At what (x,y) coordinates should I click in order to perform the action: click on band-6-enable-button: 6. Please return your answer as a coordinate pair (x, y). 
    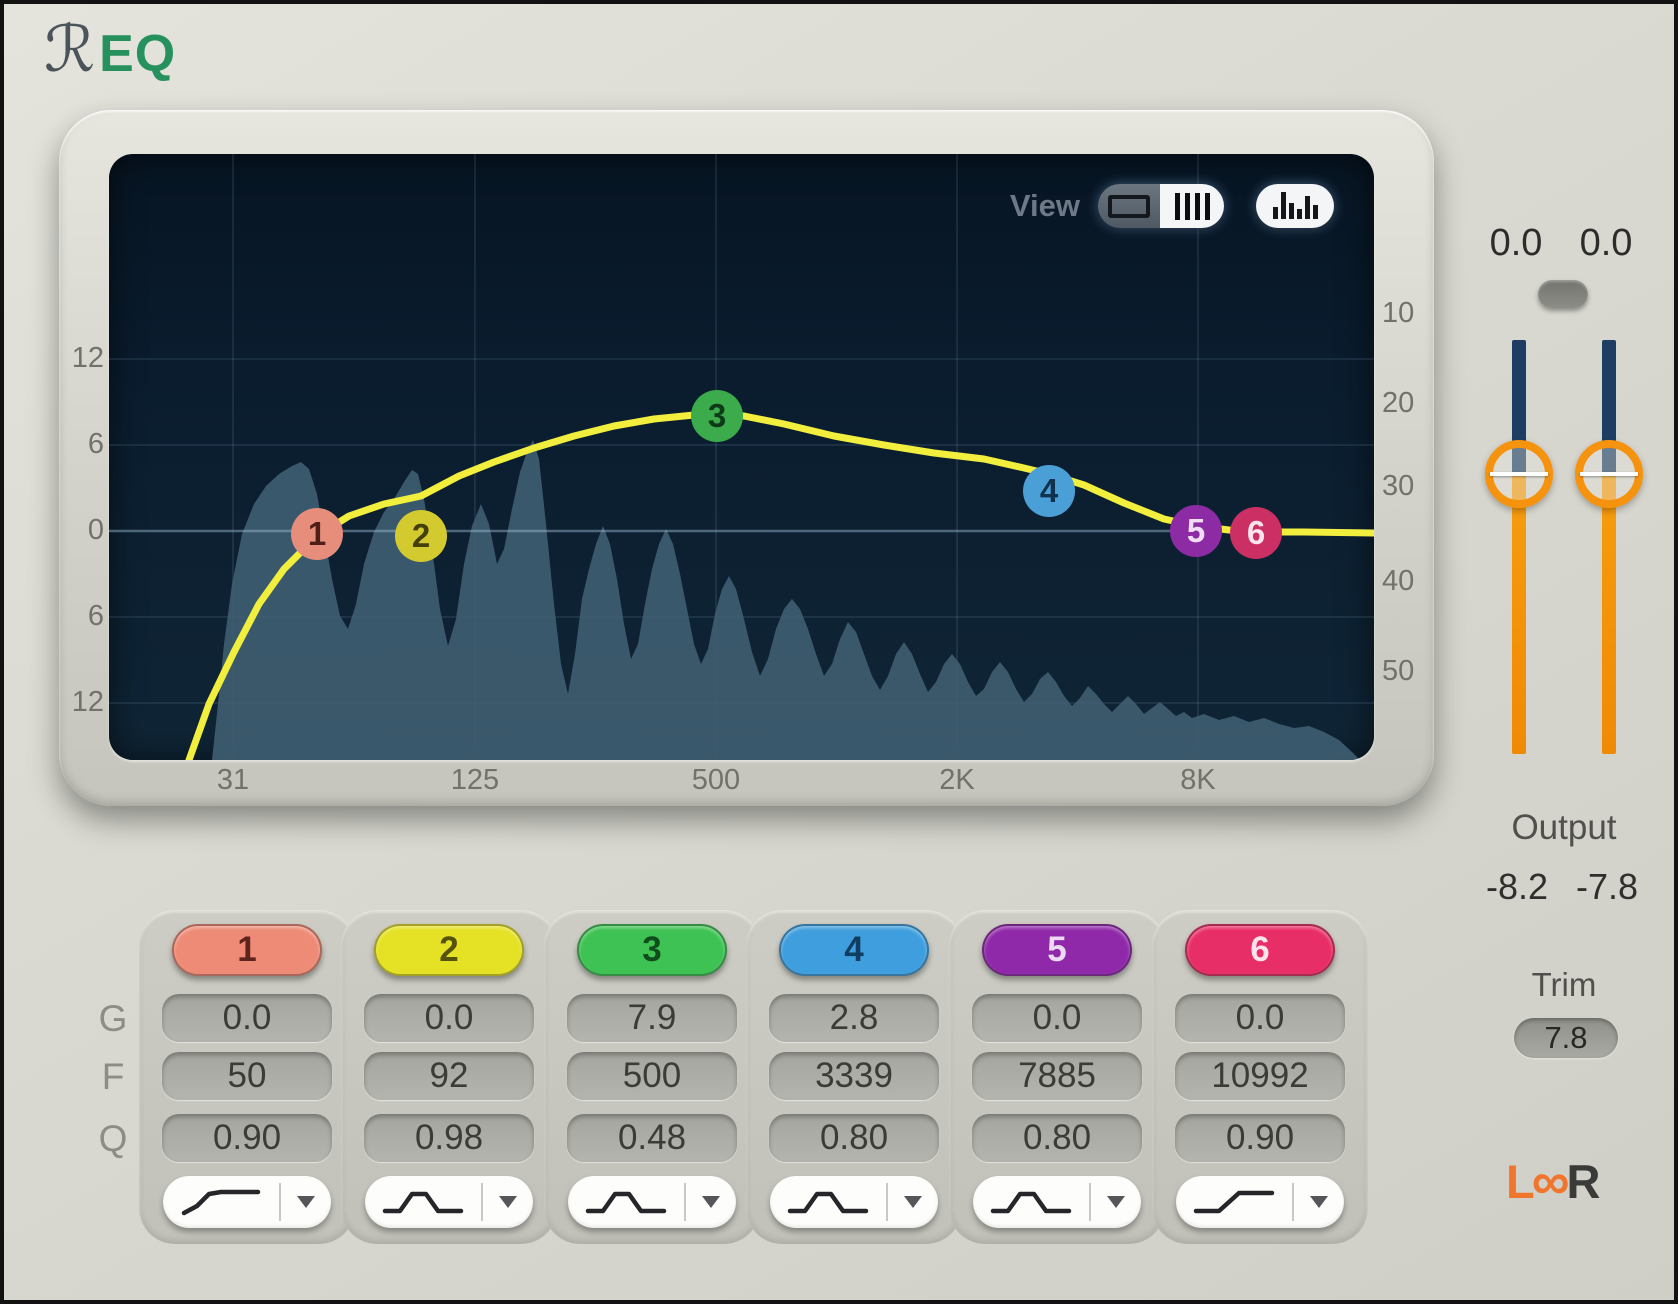
    Looking at the image, I should click on (1260, 950).